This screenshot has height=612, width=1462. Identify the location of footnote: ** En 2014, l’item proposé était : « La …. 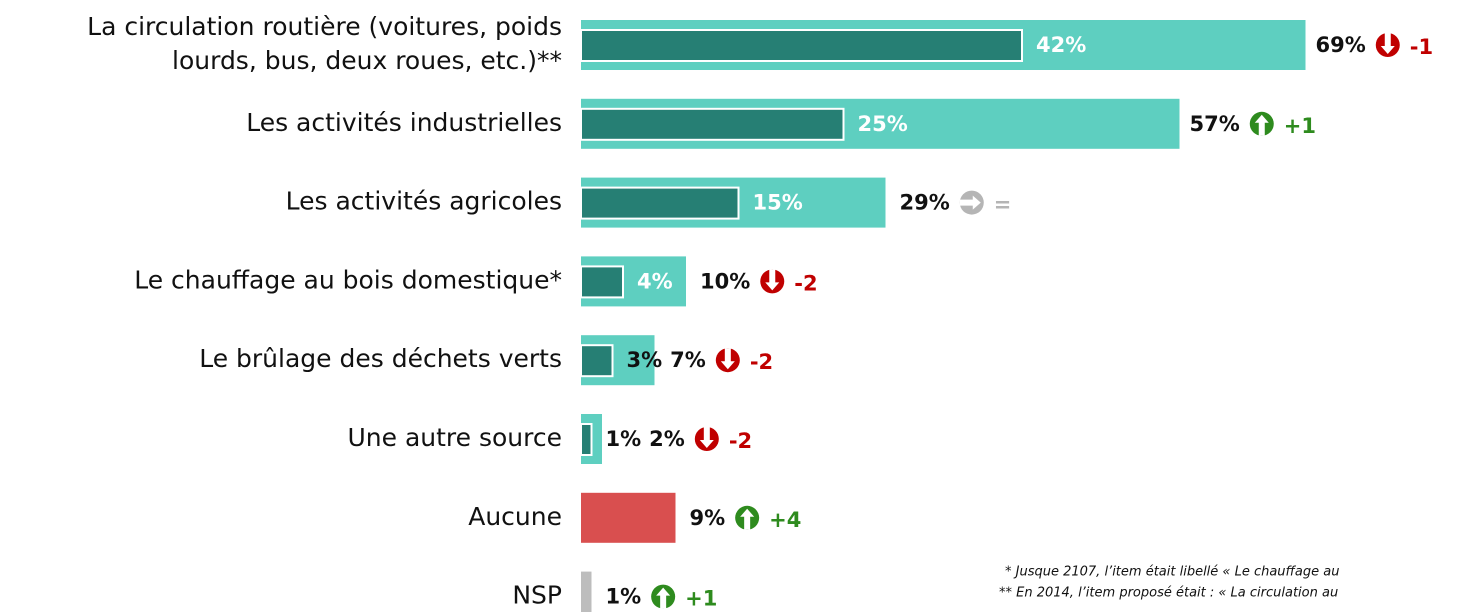
(1168, 593).